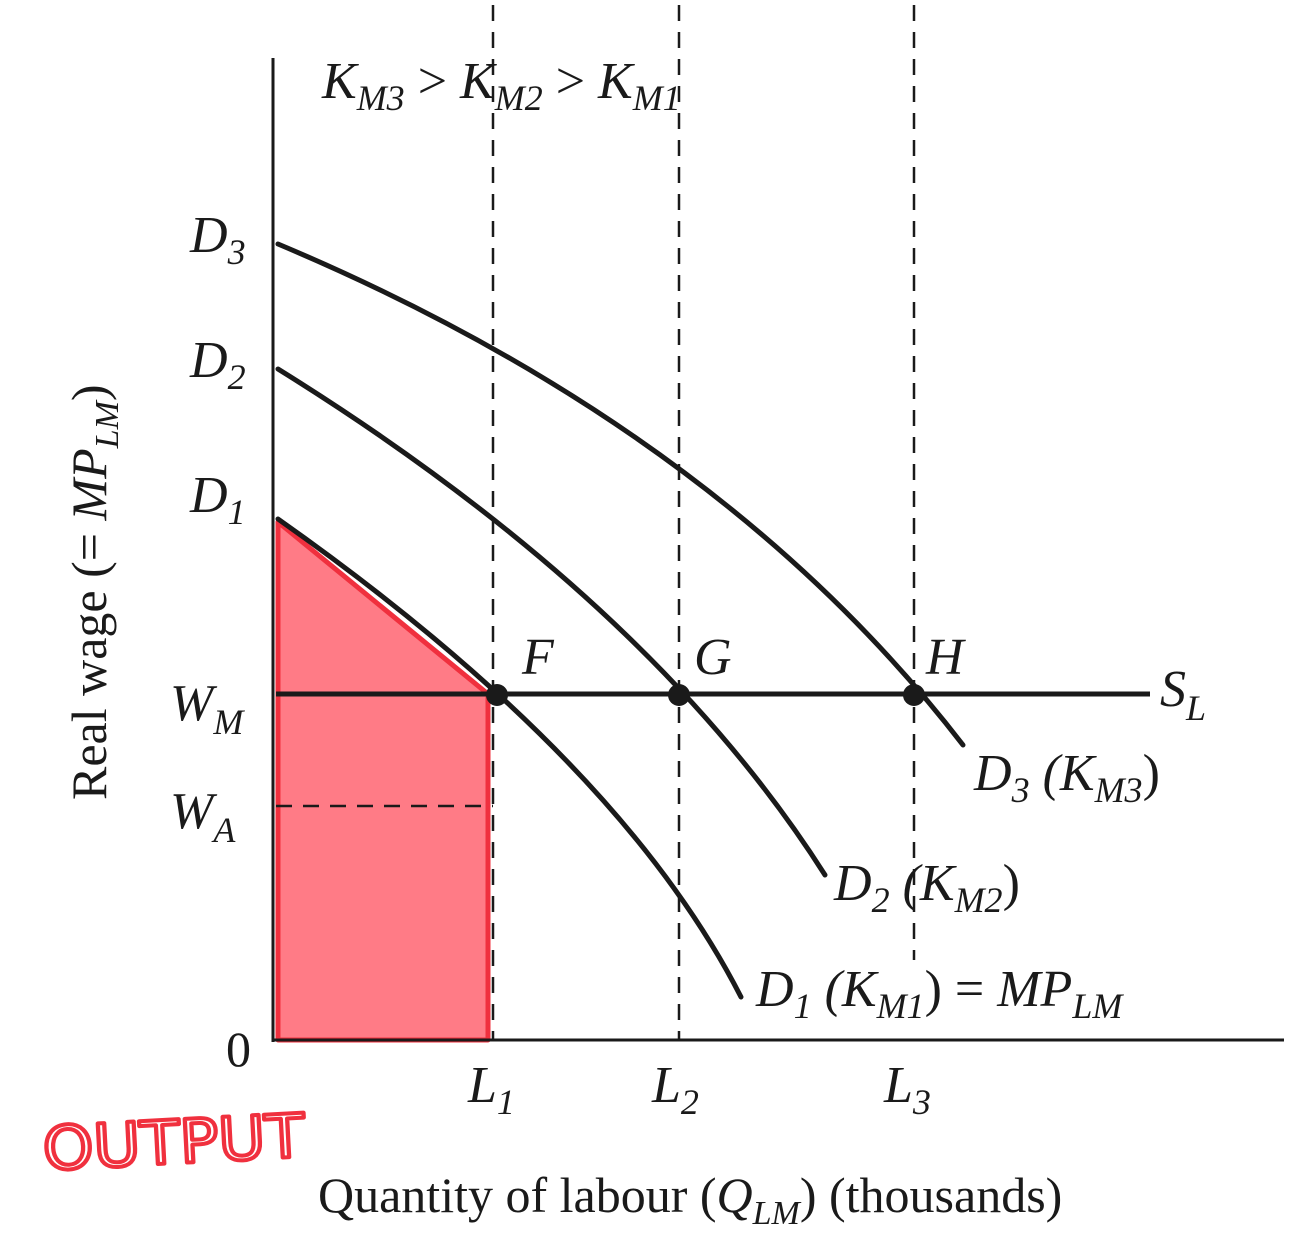 The height and width of the screenshot is (1254, 1306). What do you see at coordinates (509, 758) in the screenshot?
I see `demand-curve-d1` at bounding box center [509, 758].